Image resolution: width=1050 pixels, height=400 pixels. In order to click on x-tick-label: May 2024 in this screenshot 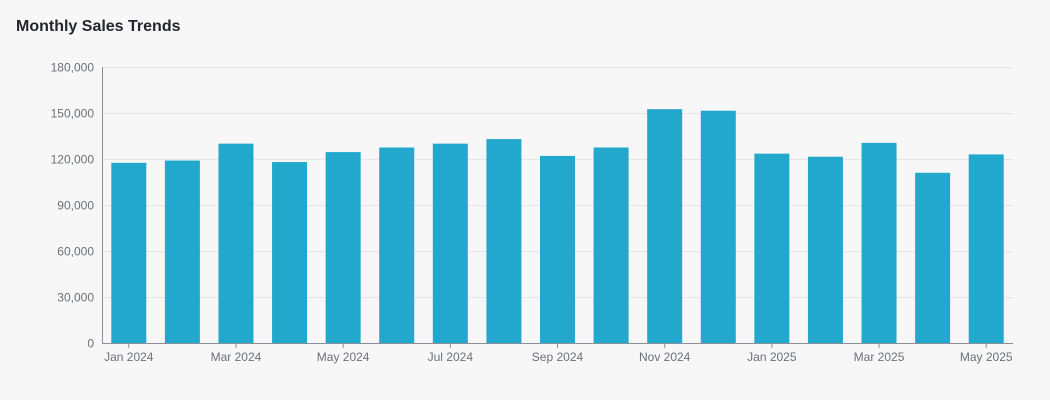, I will do `click(343, 357)`.